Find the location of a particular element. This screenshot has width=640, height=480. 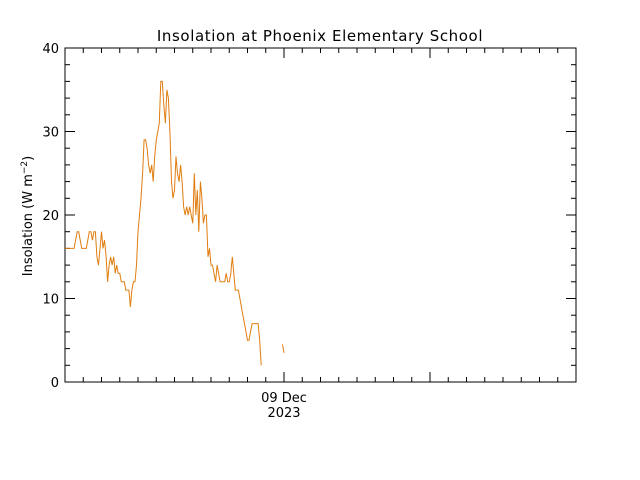

y-tick-label: 10 is located at coordinates (50, 300).